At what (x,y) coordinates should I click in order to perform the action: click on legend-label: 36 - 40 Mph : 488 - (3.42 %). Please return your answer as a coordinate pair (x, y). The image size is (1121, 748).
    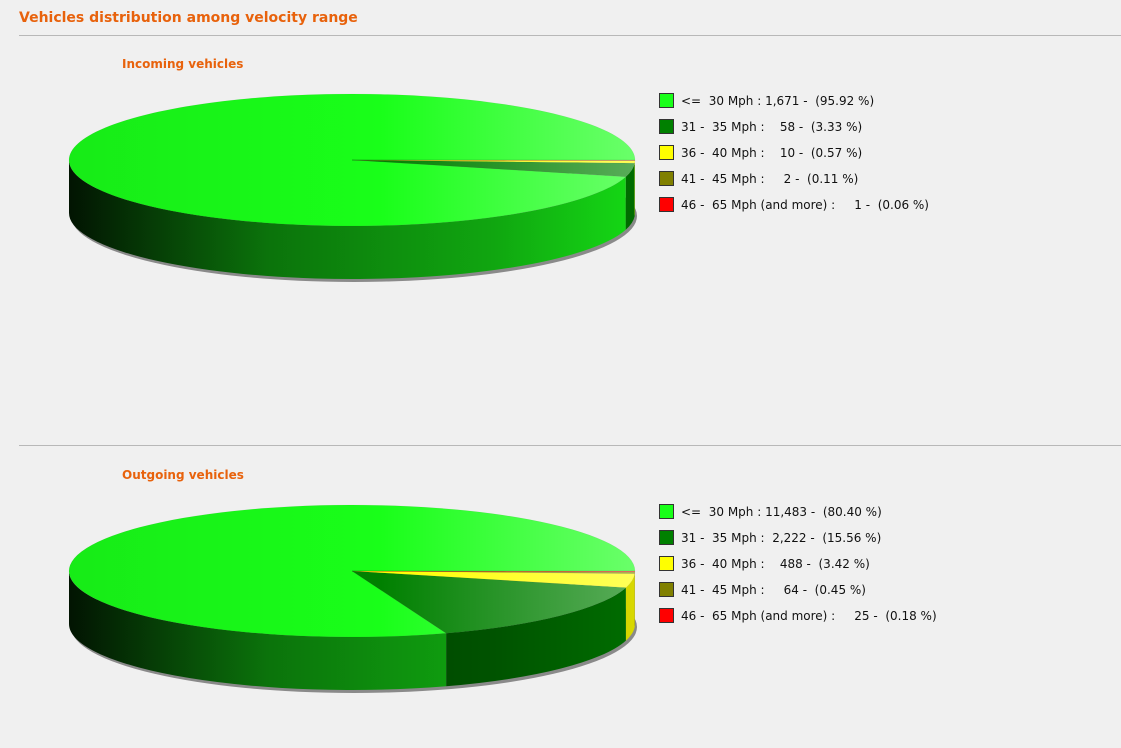
    Looking at the image, I should click on (775, 564).